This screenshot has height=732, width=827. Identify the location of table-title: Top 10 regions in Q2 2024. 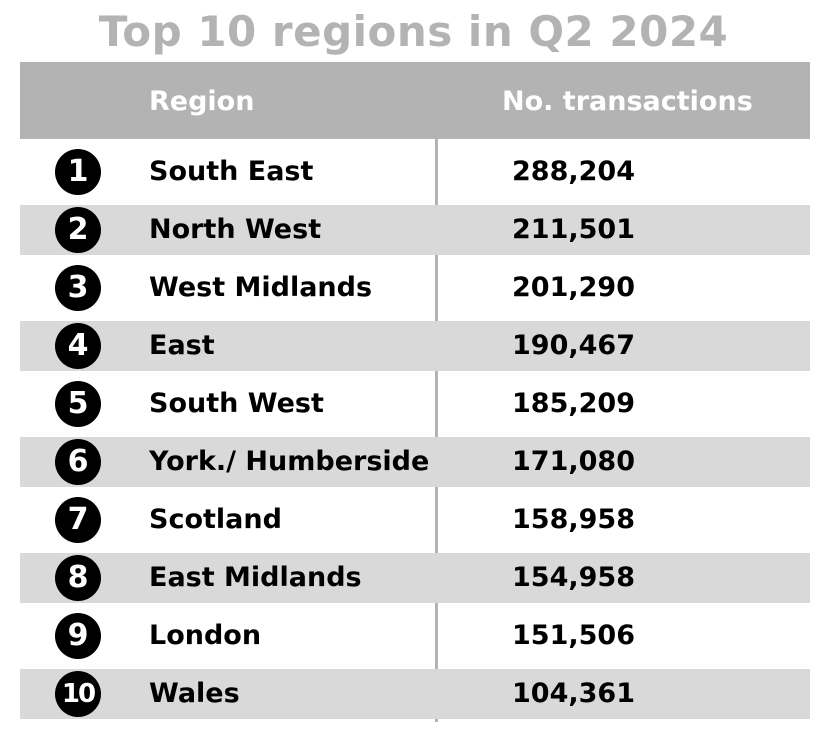
(413, 31).